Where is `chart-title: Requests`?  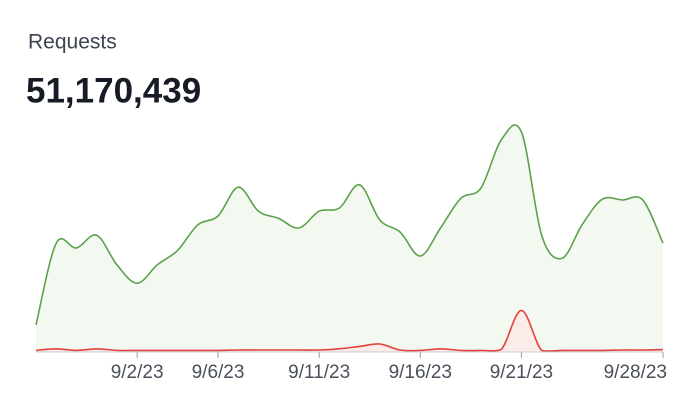 chart-title: Requests is located at coordinates (72, 42).